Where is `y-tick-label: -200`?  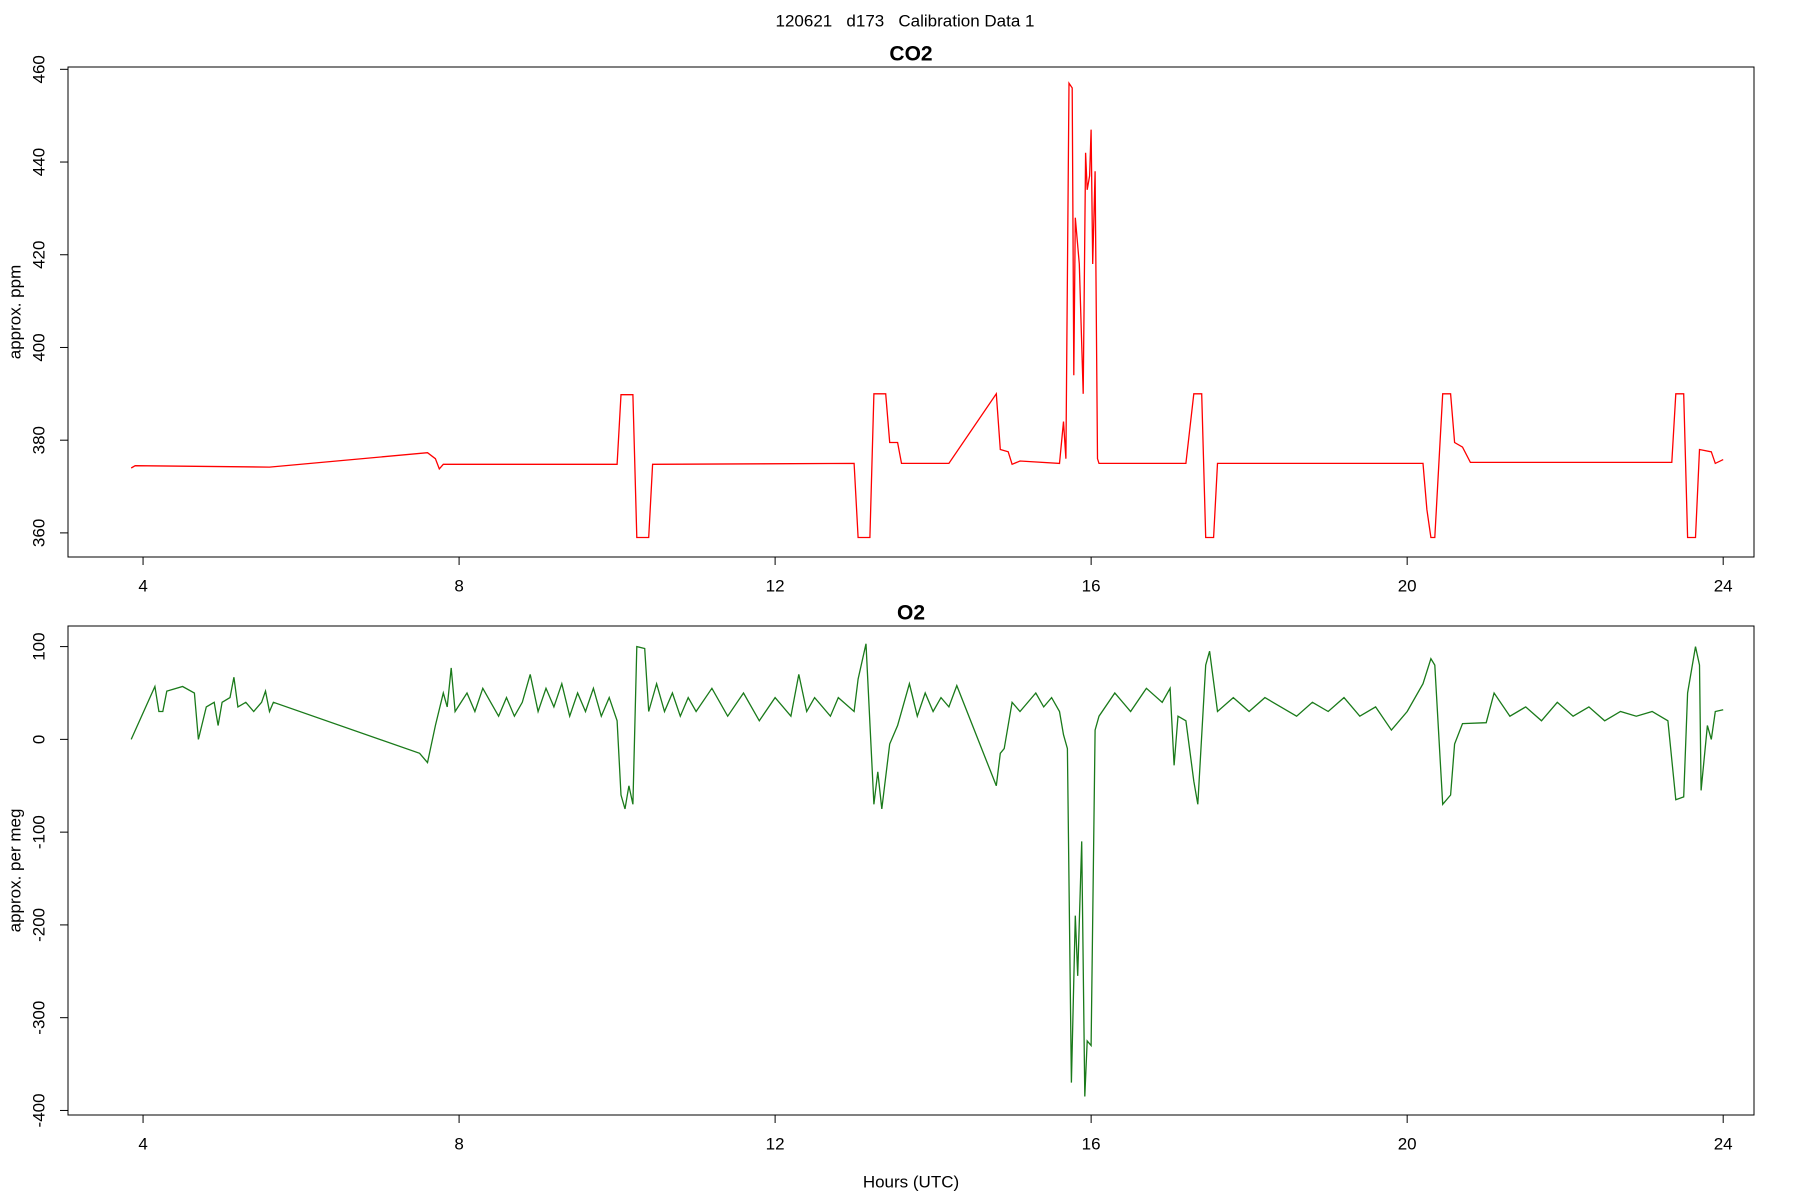
y-tick-label: -200 is located at coordinates (38, 925).